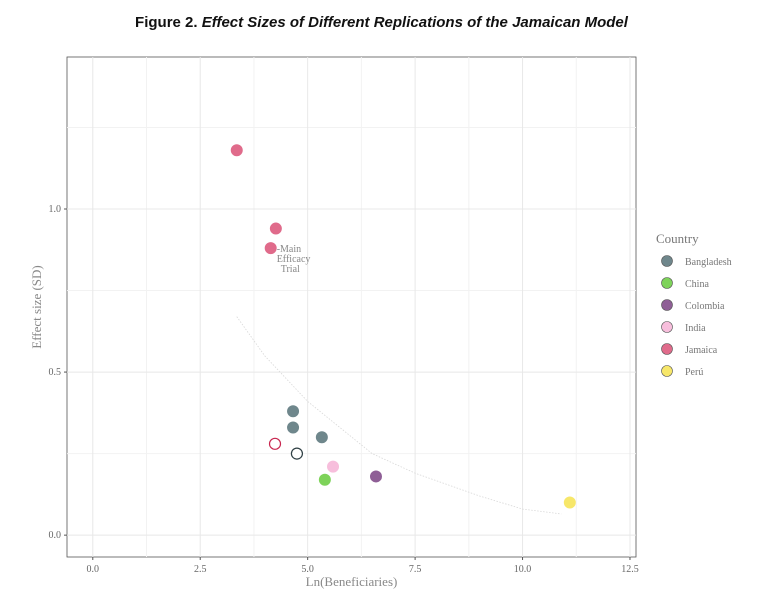 This screenshot has width=763, height=606. What do you see at coordinates (289, 249) in the screenshot?
I see `annotation-text: -Main` at bounding box center [289, 249].